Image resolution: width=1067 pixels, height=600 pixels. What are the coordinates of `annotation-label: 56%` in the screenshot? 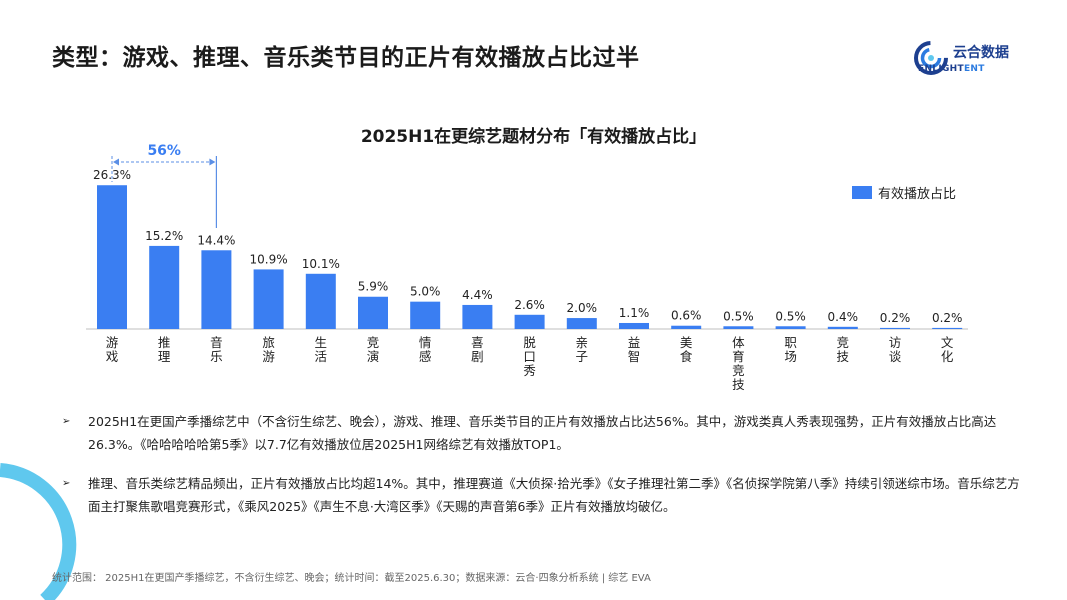 It's located at (164, 151).